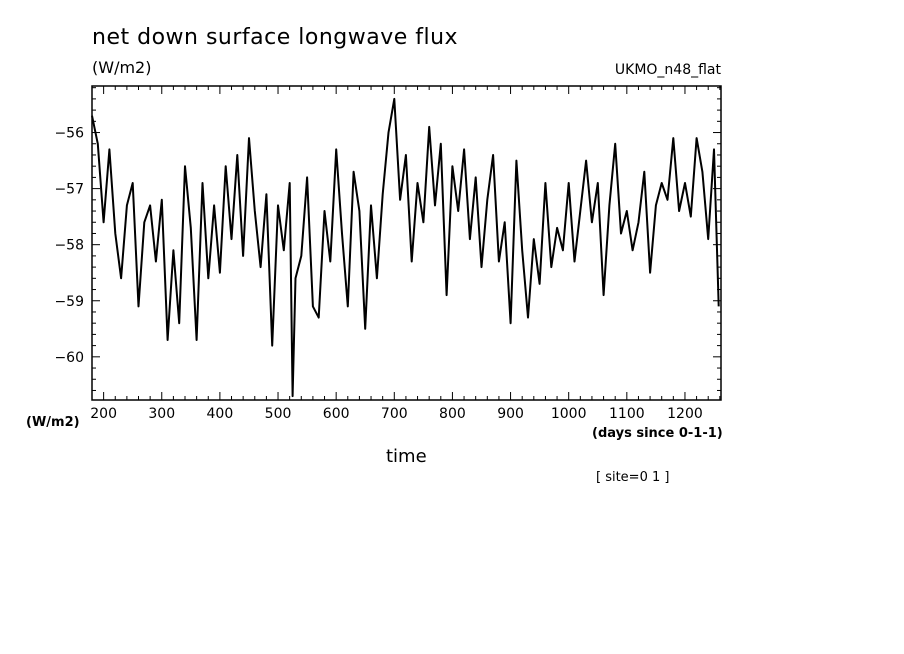 Image resolution: width=904 pixels, height=654 pixels. Describe the element at coordinates (275, 37) in the screenshot. I see `chart-title: net down surface longwave flux` at that location.